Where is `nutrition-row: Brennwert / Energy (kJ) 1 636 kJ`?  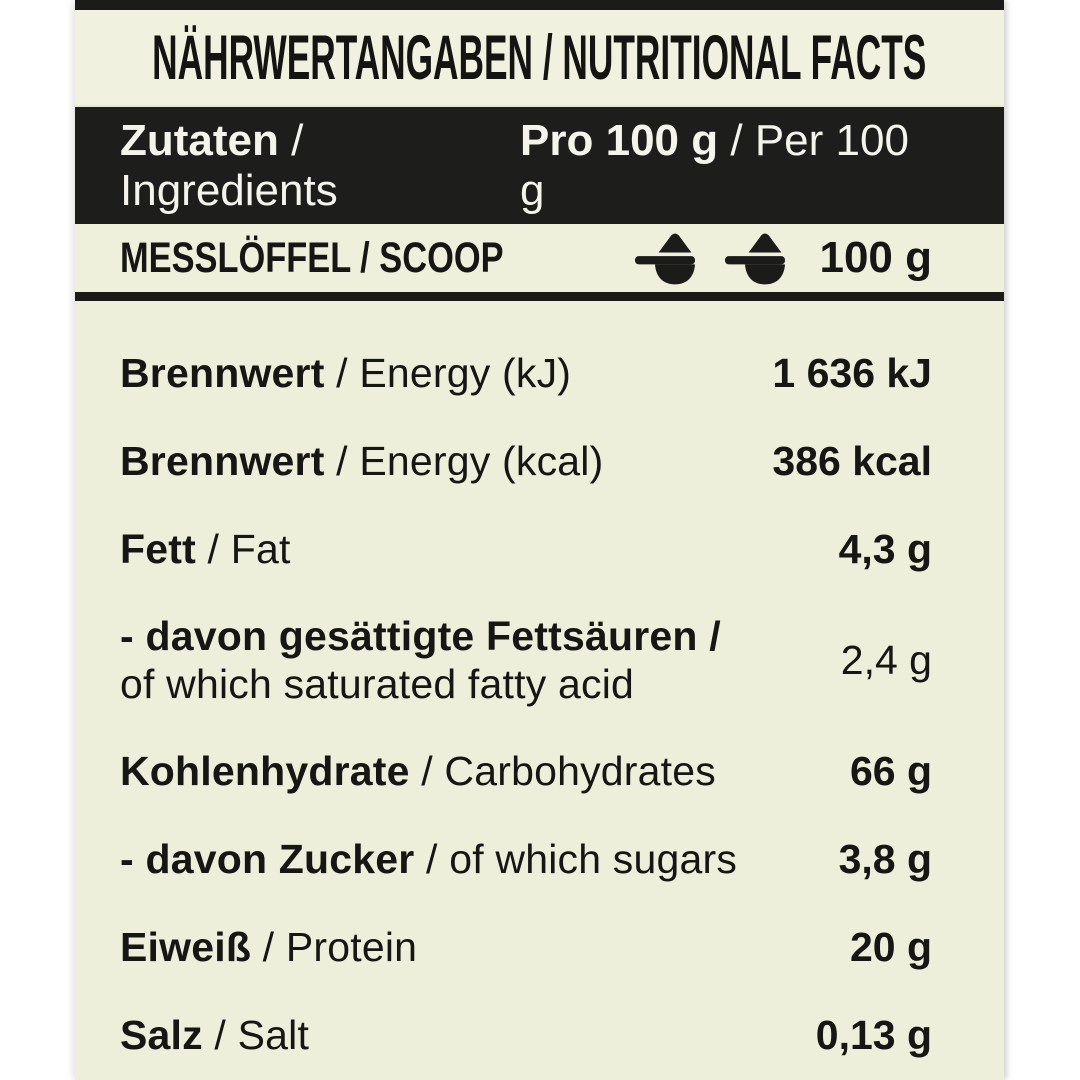
nutrition-row: Brennwert / Energy (kJ) 1 636 kJ is located at coordinates (526, 373).